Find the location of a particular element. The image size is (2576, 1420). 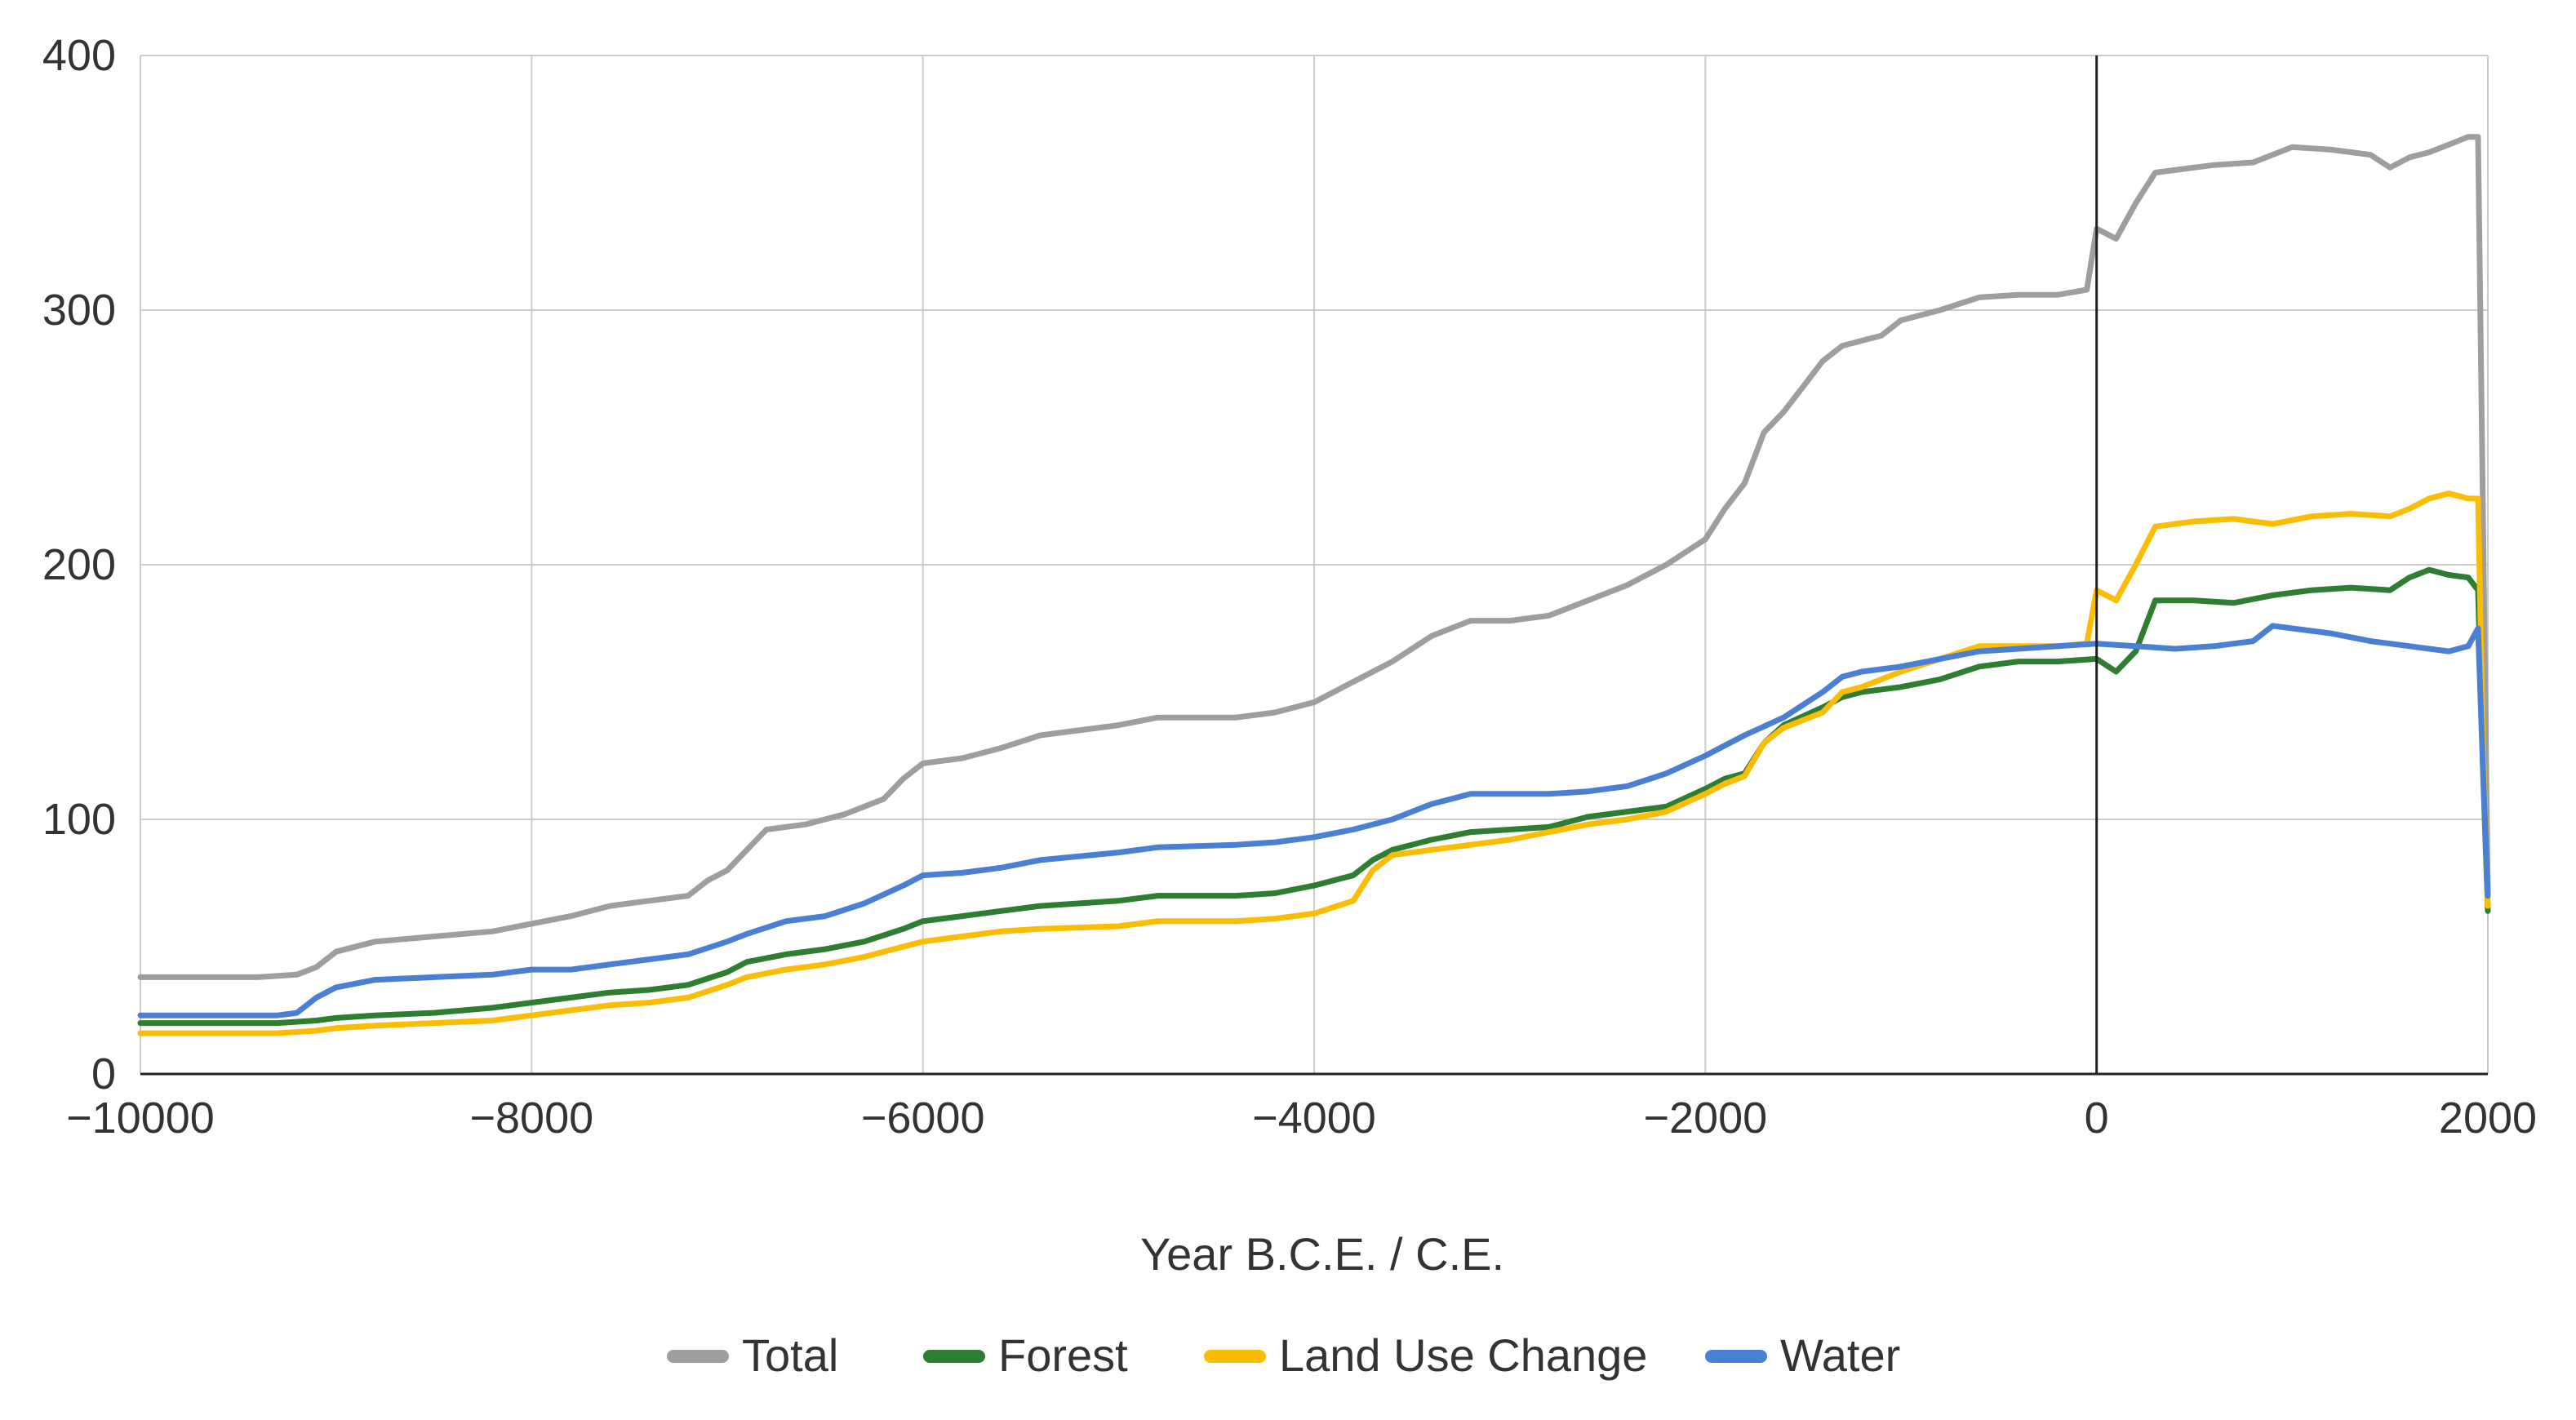

x-tick-label: −8000 is located at coordinates (531, 1118).